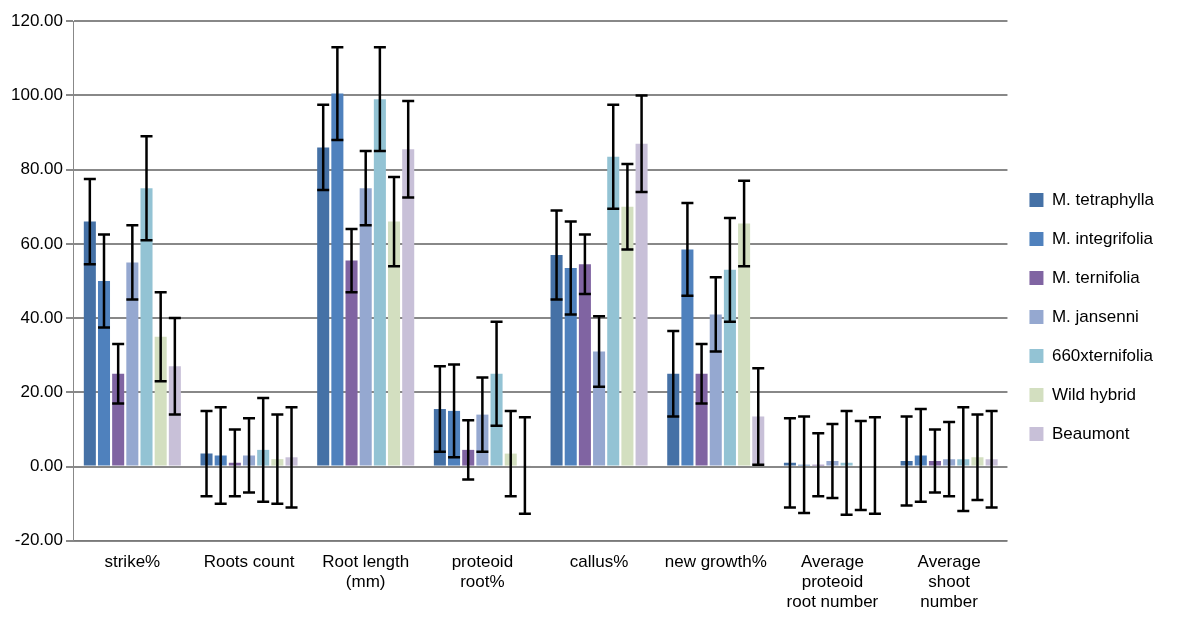  What do you see at coordinates (366, 571) in the screenshot?
I see `x-tick-label: Root length (mm)` at bounding box center [366, 571].